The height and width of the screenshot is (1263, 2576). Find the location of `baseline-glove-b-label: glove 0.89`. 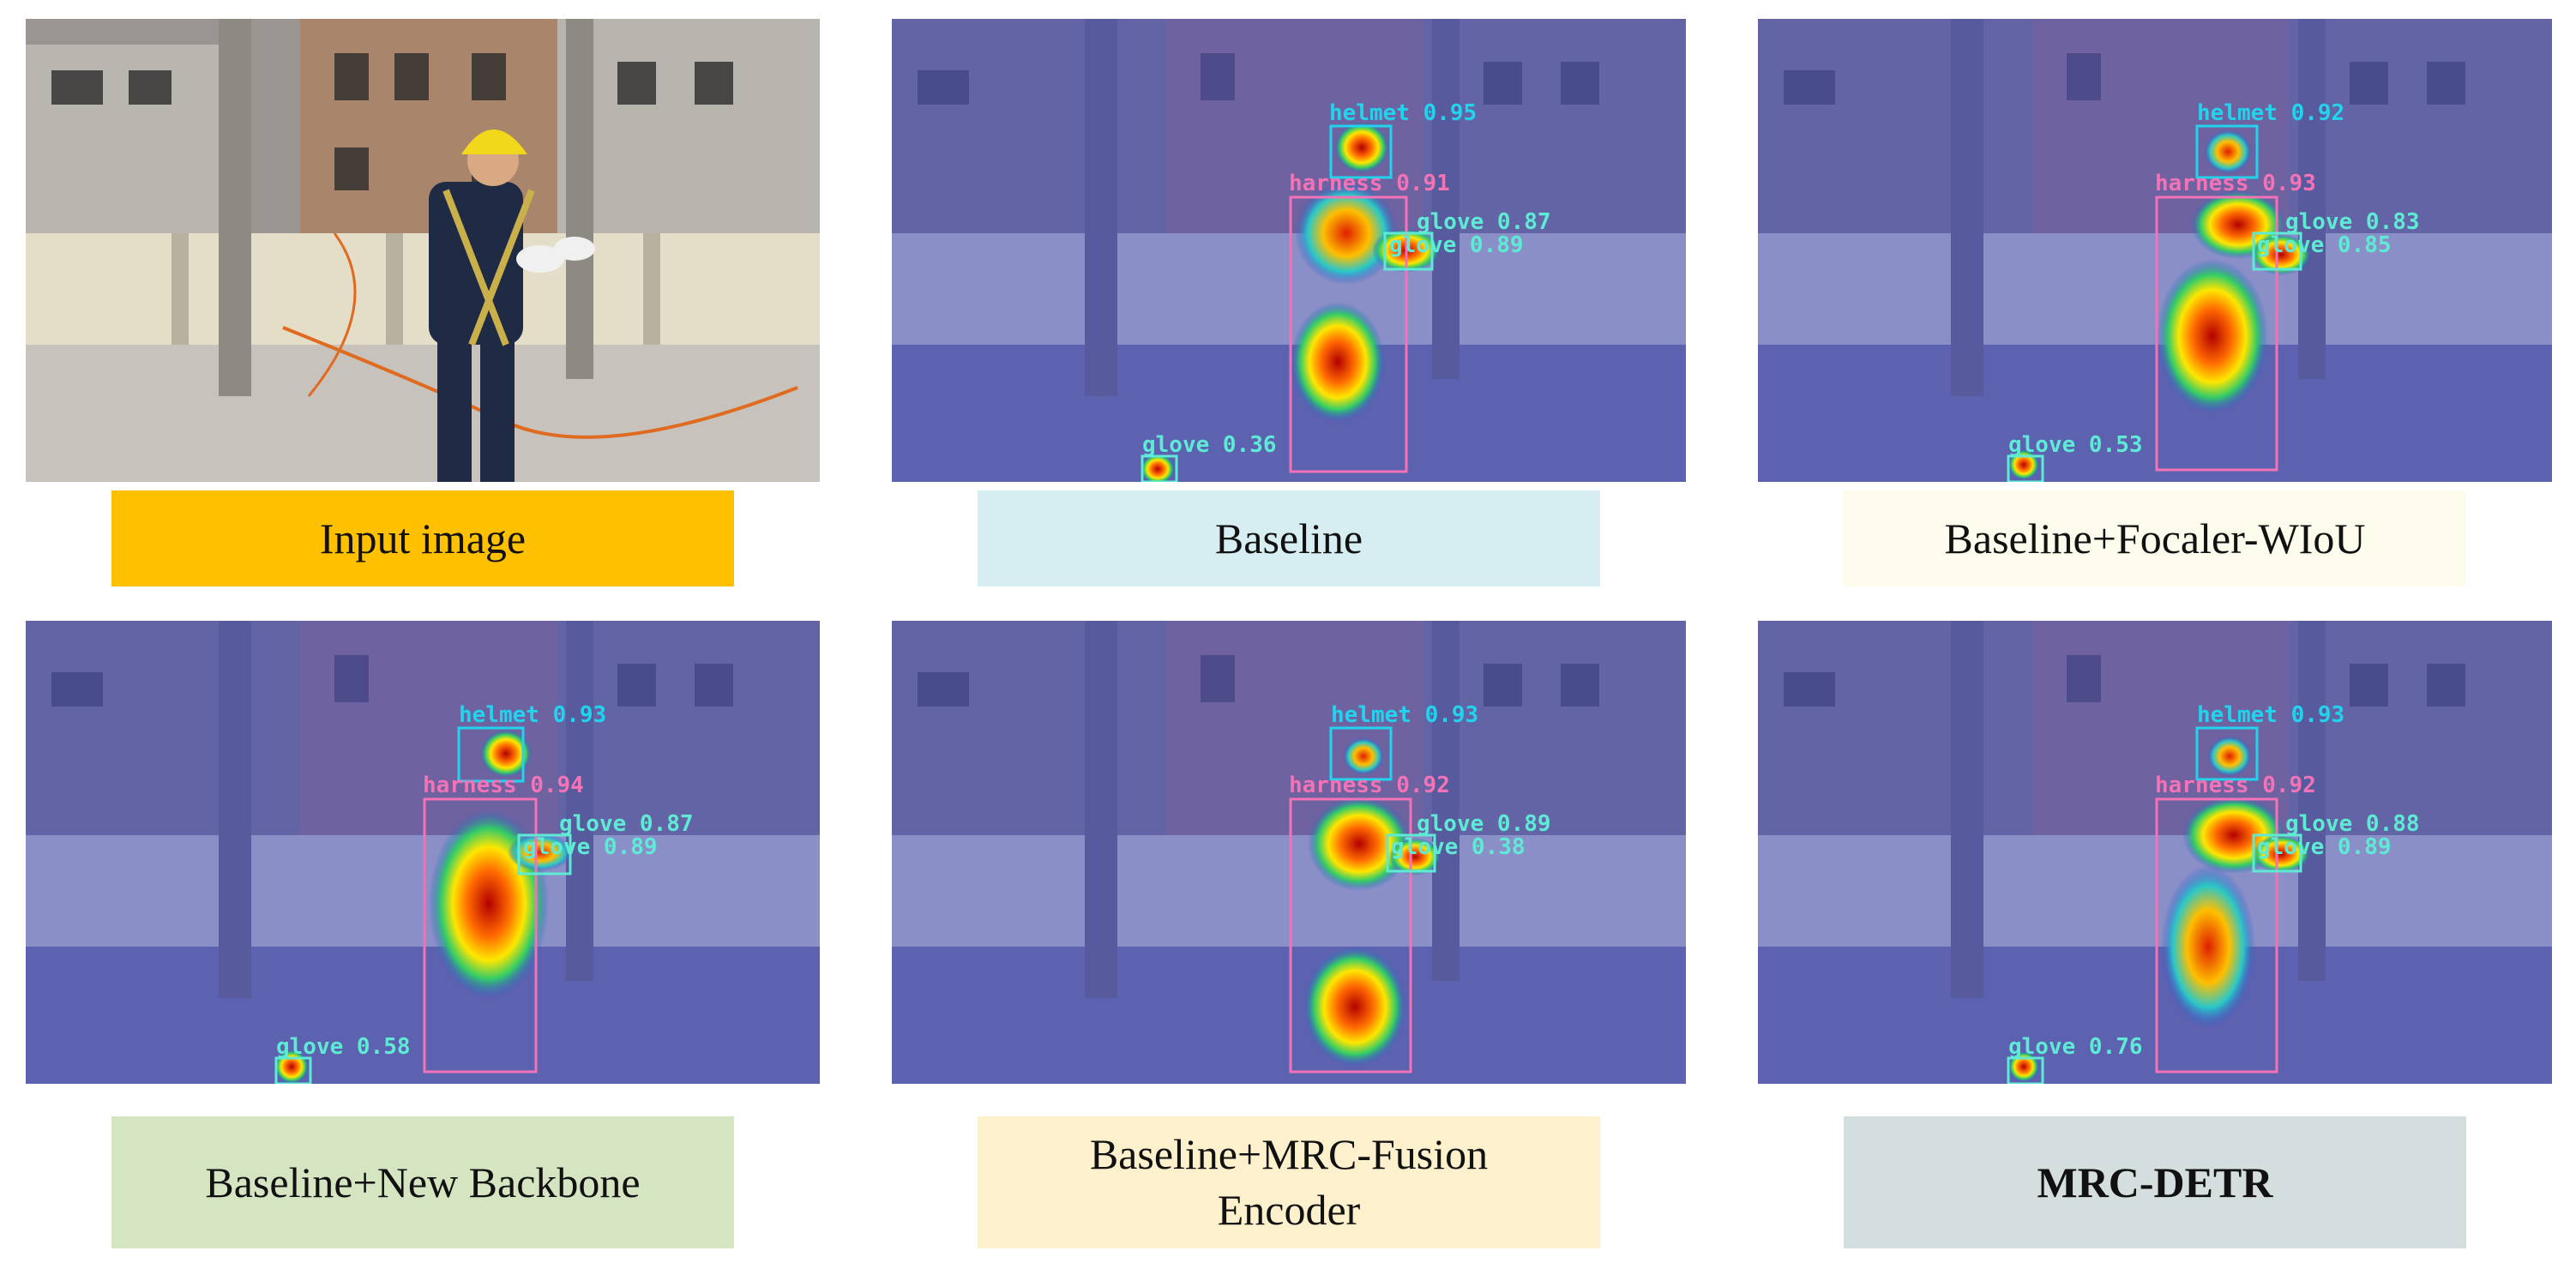

baseline-glove-b-label: glove 0.89 is located at coordinates (1456, 245).